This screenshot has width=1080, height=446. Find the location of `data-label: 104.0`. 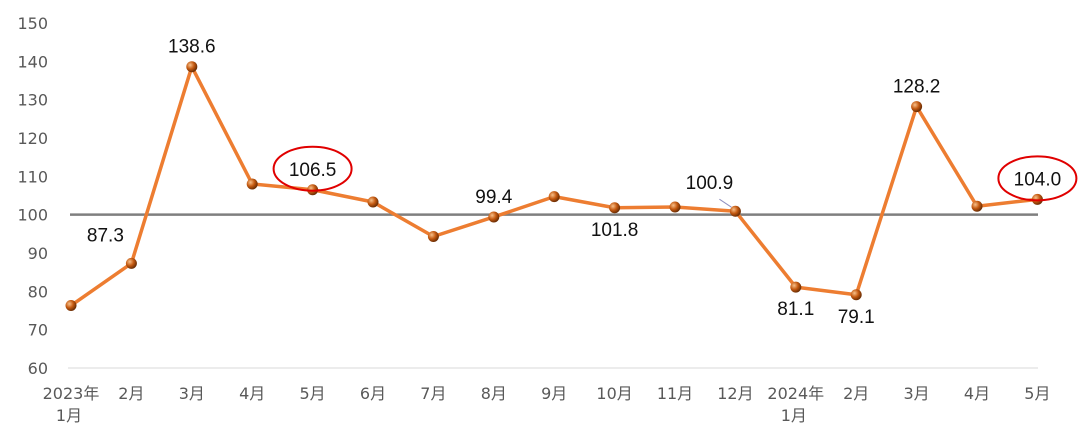

data-label: 104.0 is located at coordinates (1038, 179).